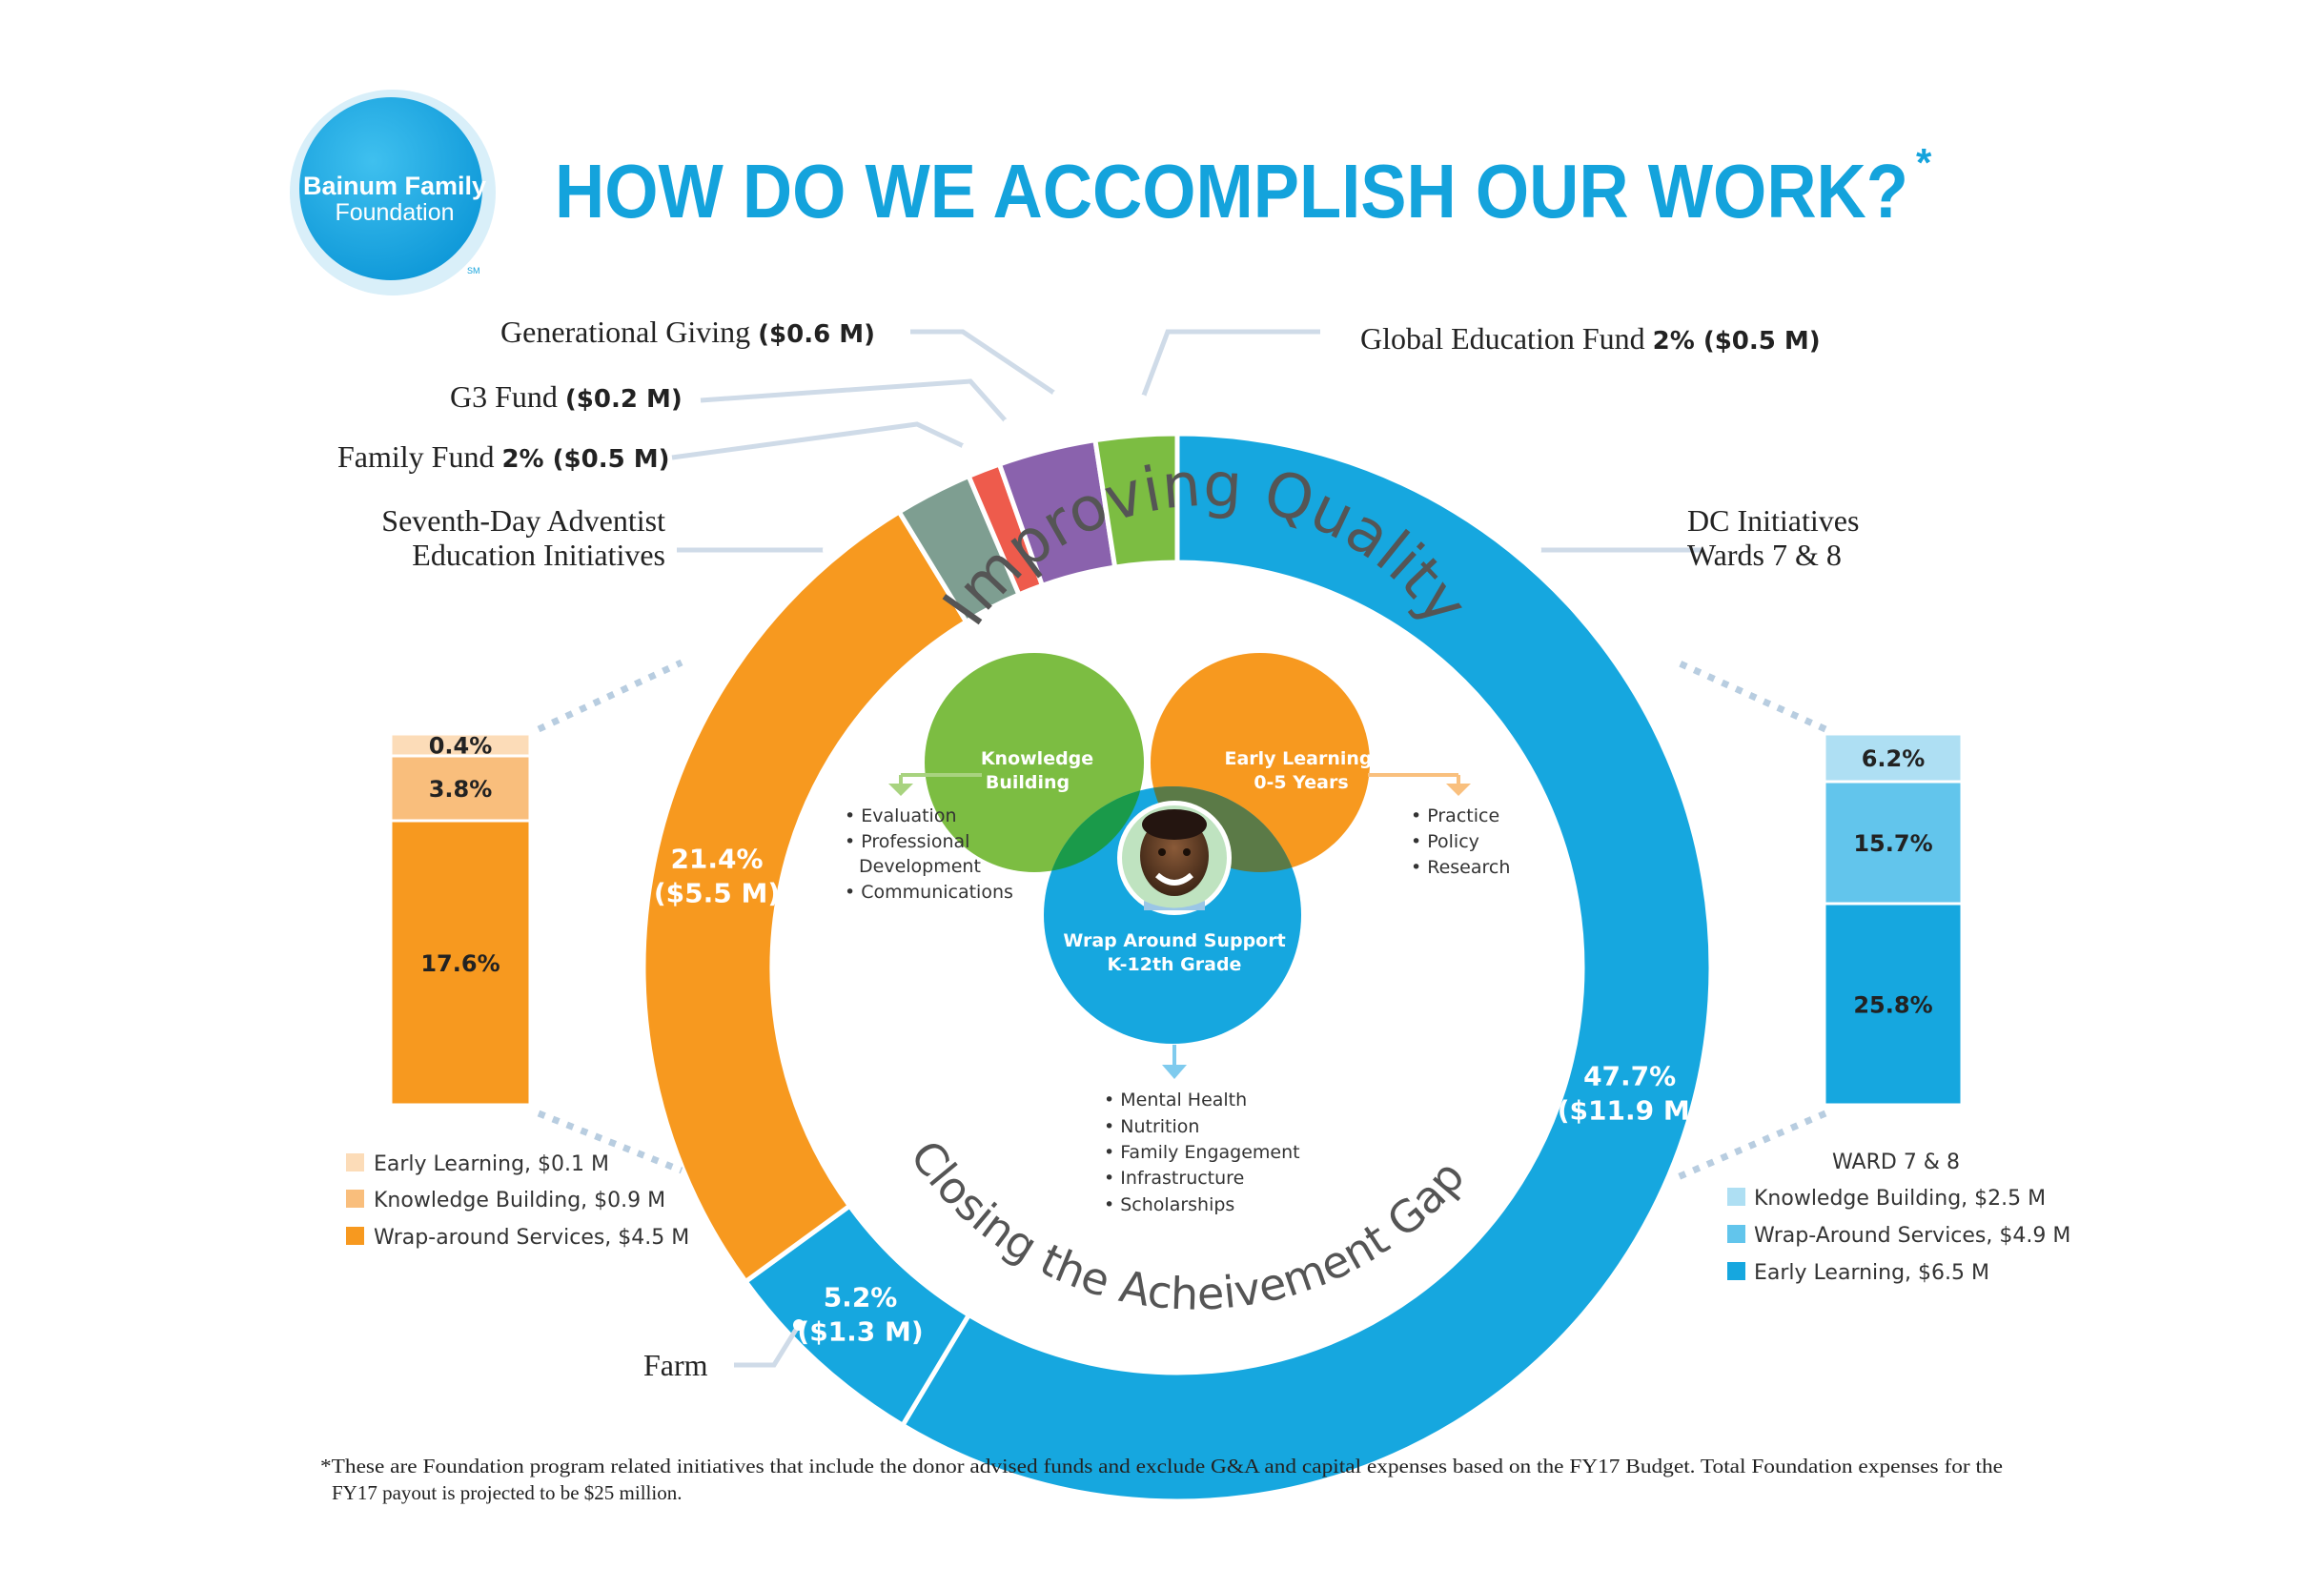  What do you see at coordinates (768, 1345) in the screenshot?
I see `callout-line-farm` at bounding box center [768, 1345].